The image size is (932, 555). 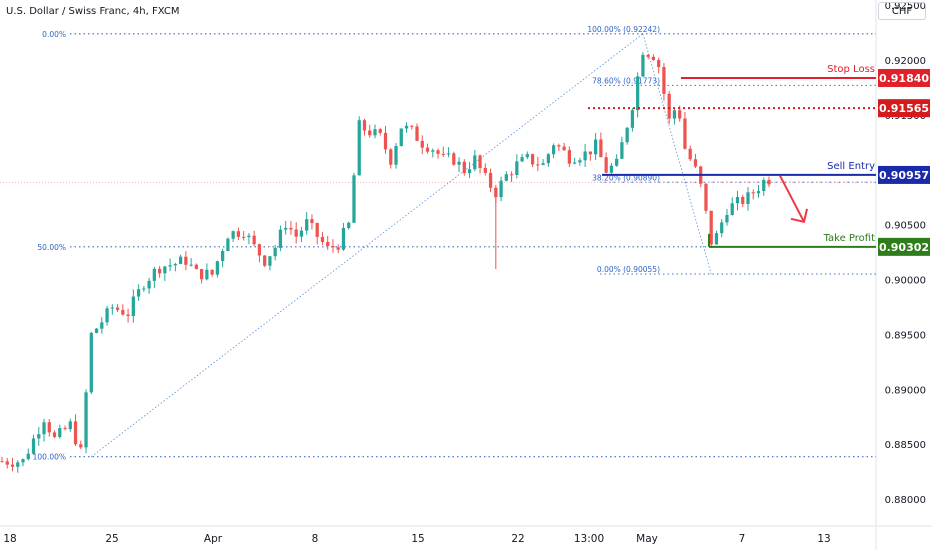 What do you see at coordinates (51, 247) in the screenshot?
I see `fib-level-label: 50.00%` at bounding box center [51, 247].